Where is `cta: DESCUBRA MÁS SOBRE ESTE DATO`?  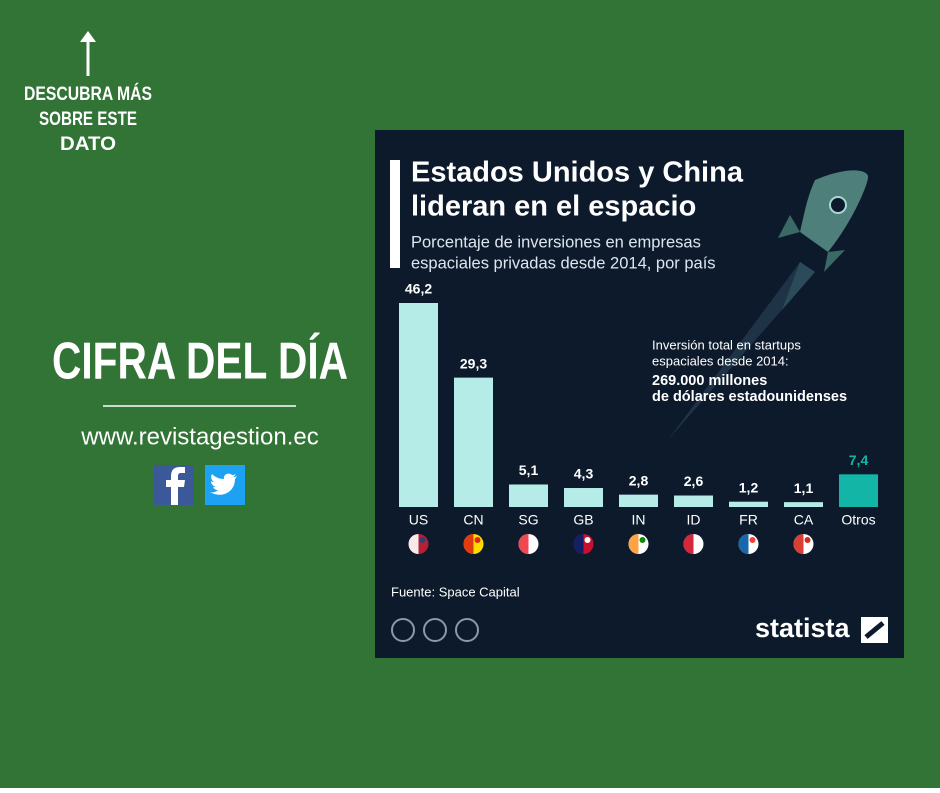
cta: DESCUBRA MÁS SOBRE ESTE DATO is located at coordinates (88, 119).